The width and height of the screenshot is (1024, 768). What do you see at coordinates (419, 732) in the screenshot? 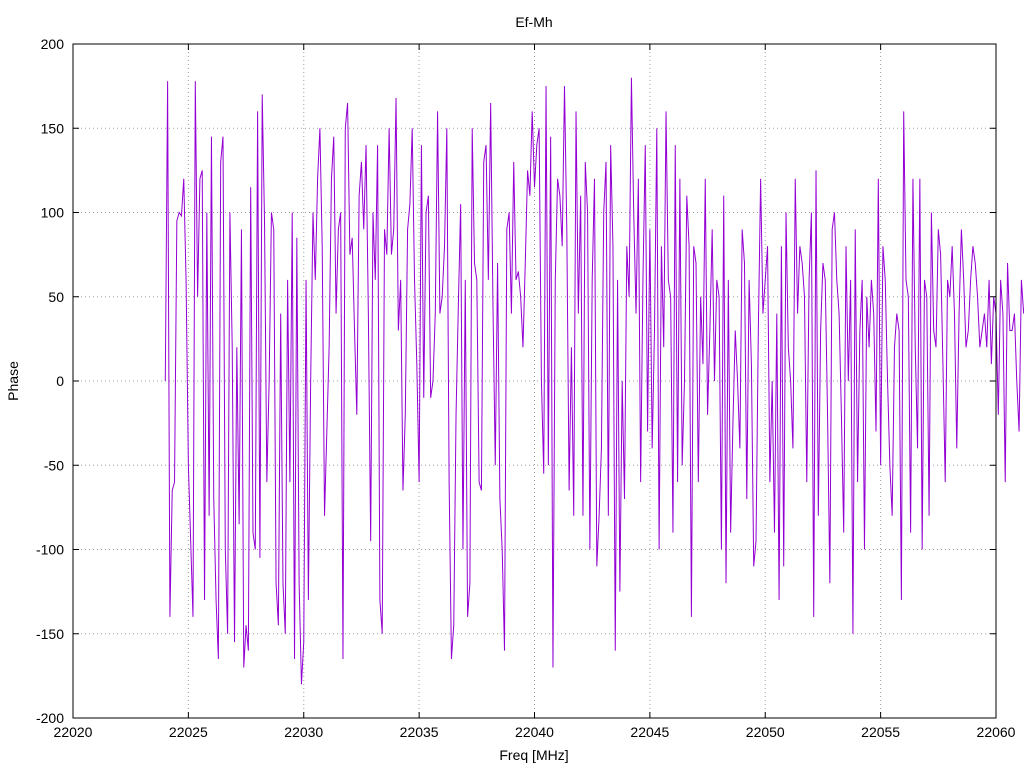
I see `x-tick-label: 22035` at bounding box center [419, 732].